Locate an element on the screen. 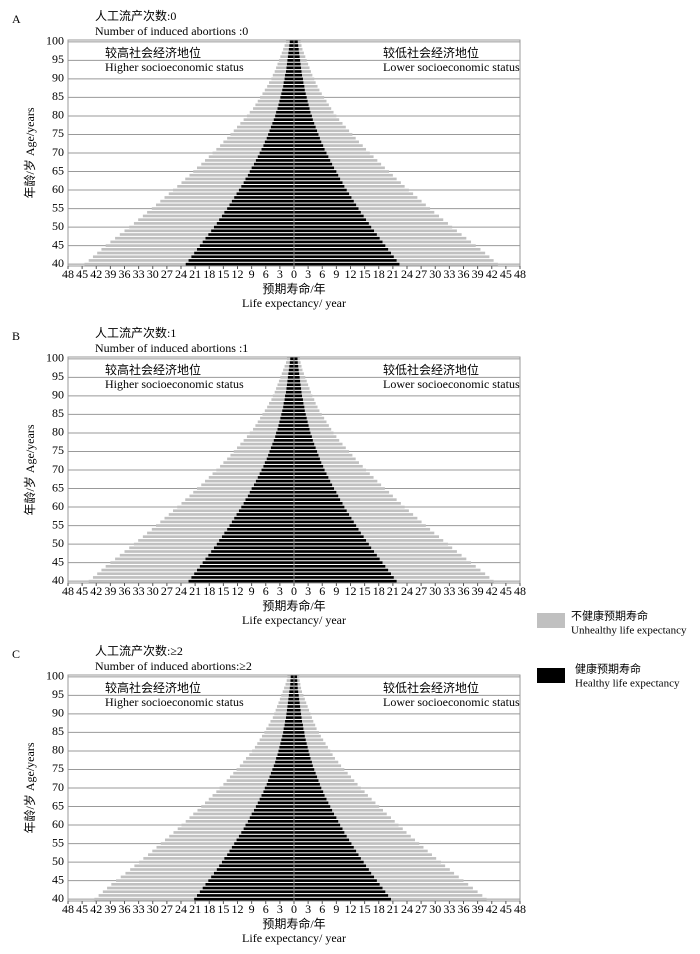 The image size is (700, 954). legend-label: 健康预期寿命 is located at coordinates (608, 669).